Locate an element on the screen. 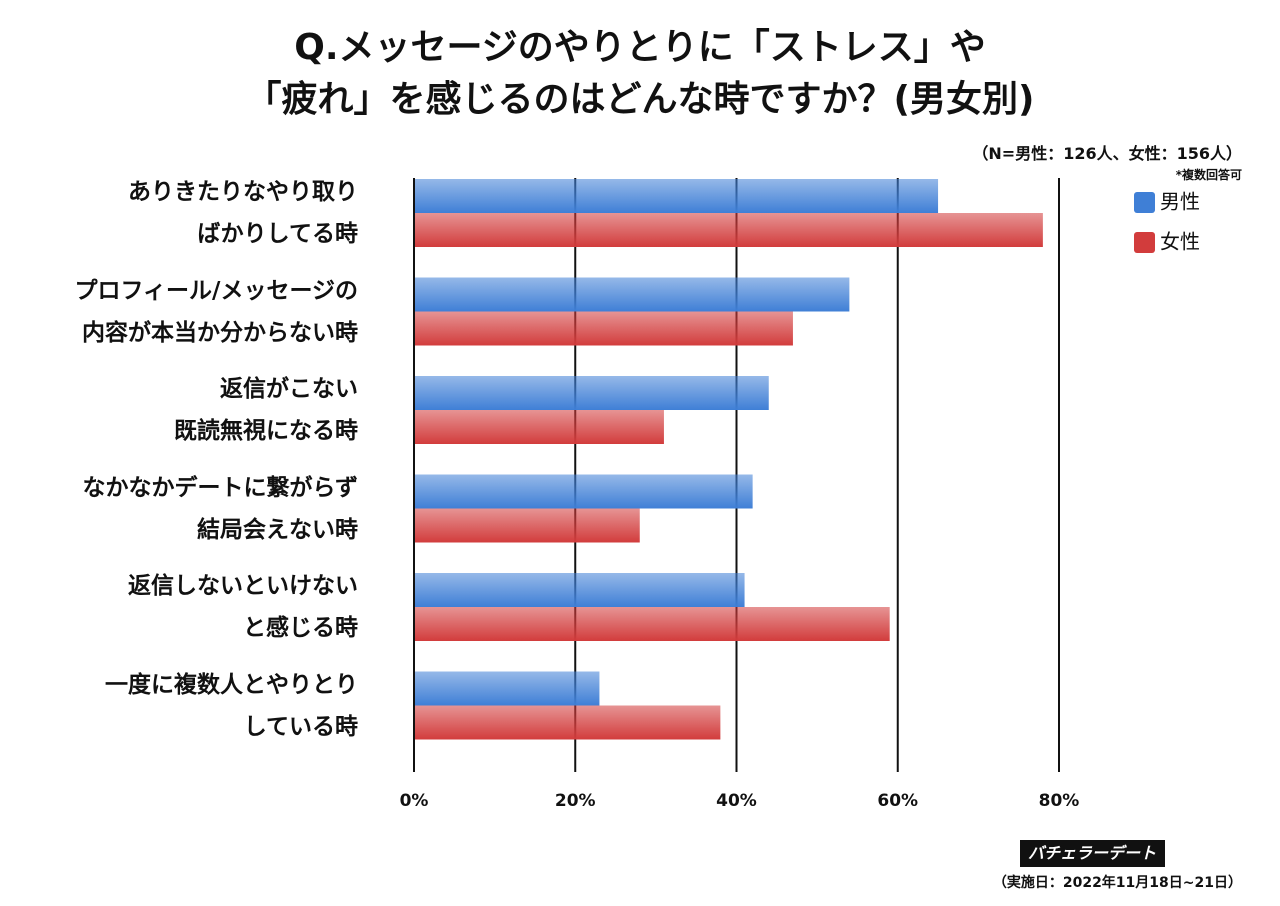 Image resolution: width=1280 pixels, height=906 pixels. note: *複数回答可 is located at coordinates (1208, 175).